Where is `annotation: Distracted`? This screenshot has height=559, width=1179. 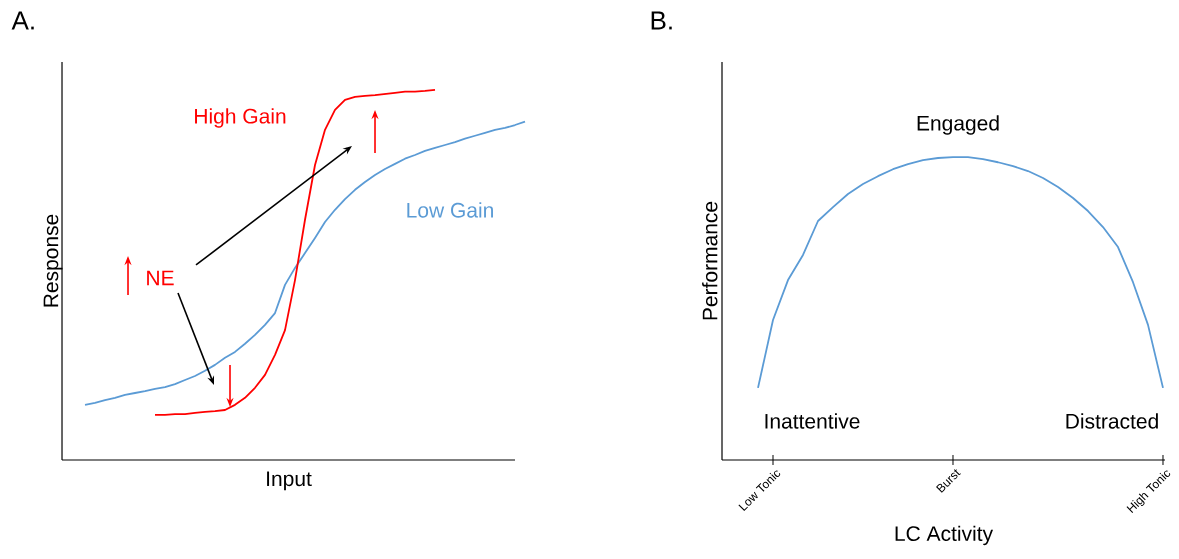 annotation: Distracted is located at coordinates (1112, 421).